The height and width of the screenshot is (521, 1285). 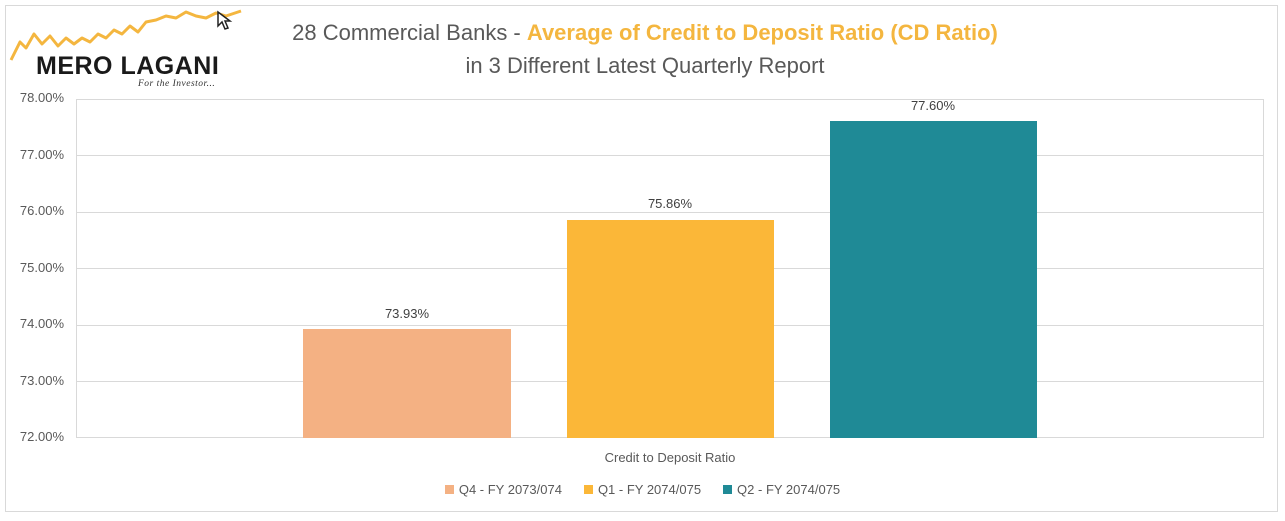 I want to click on bar-data-label: 77.60%, so click(x=933, y=105).